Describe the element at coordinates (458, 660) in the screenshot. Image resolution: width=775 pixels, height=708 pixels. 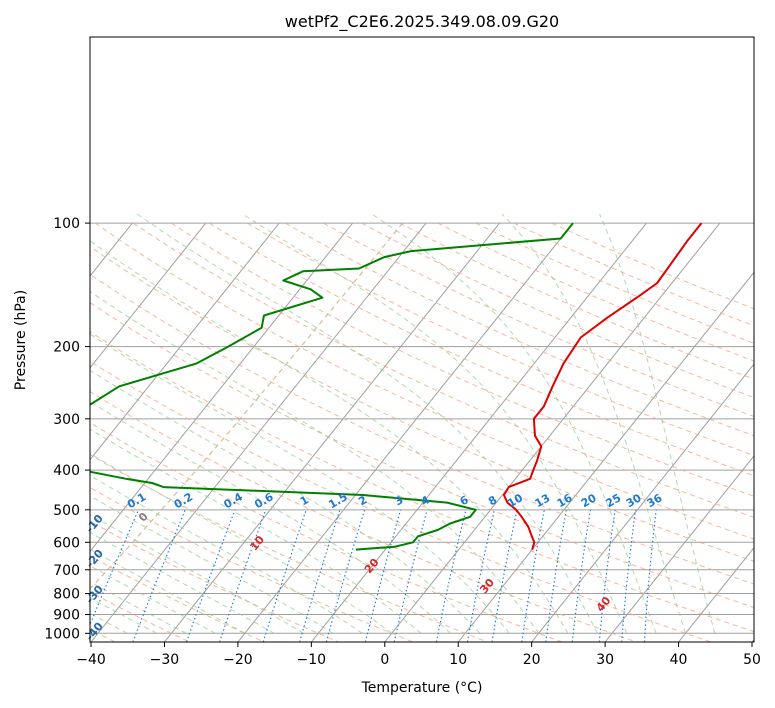
I see `x-tick-label: 10` at that location.